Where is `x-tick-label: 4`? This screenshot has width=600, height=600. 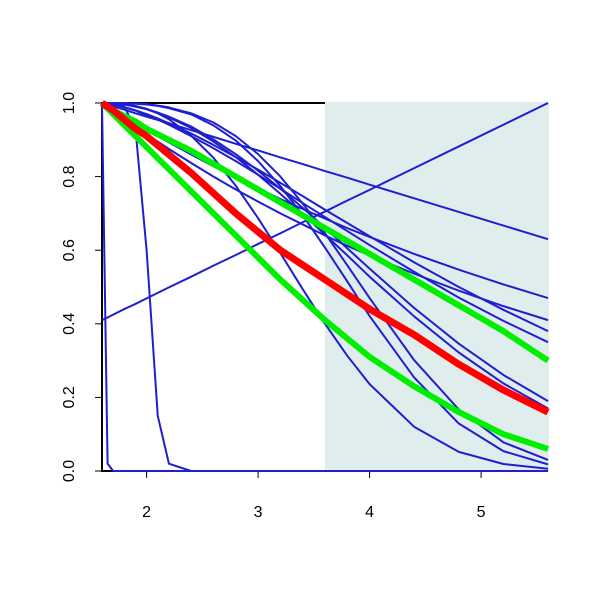
x-tick-label: 4 is located at coordinates (369, 512).